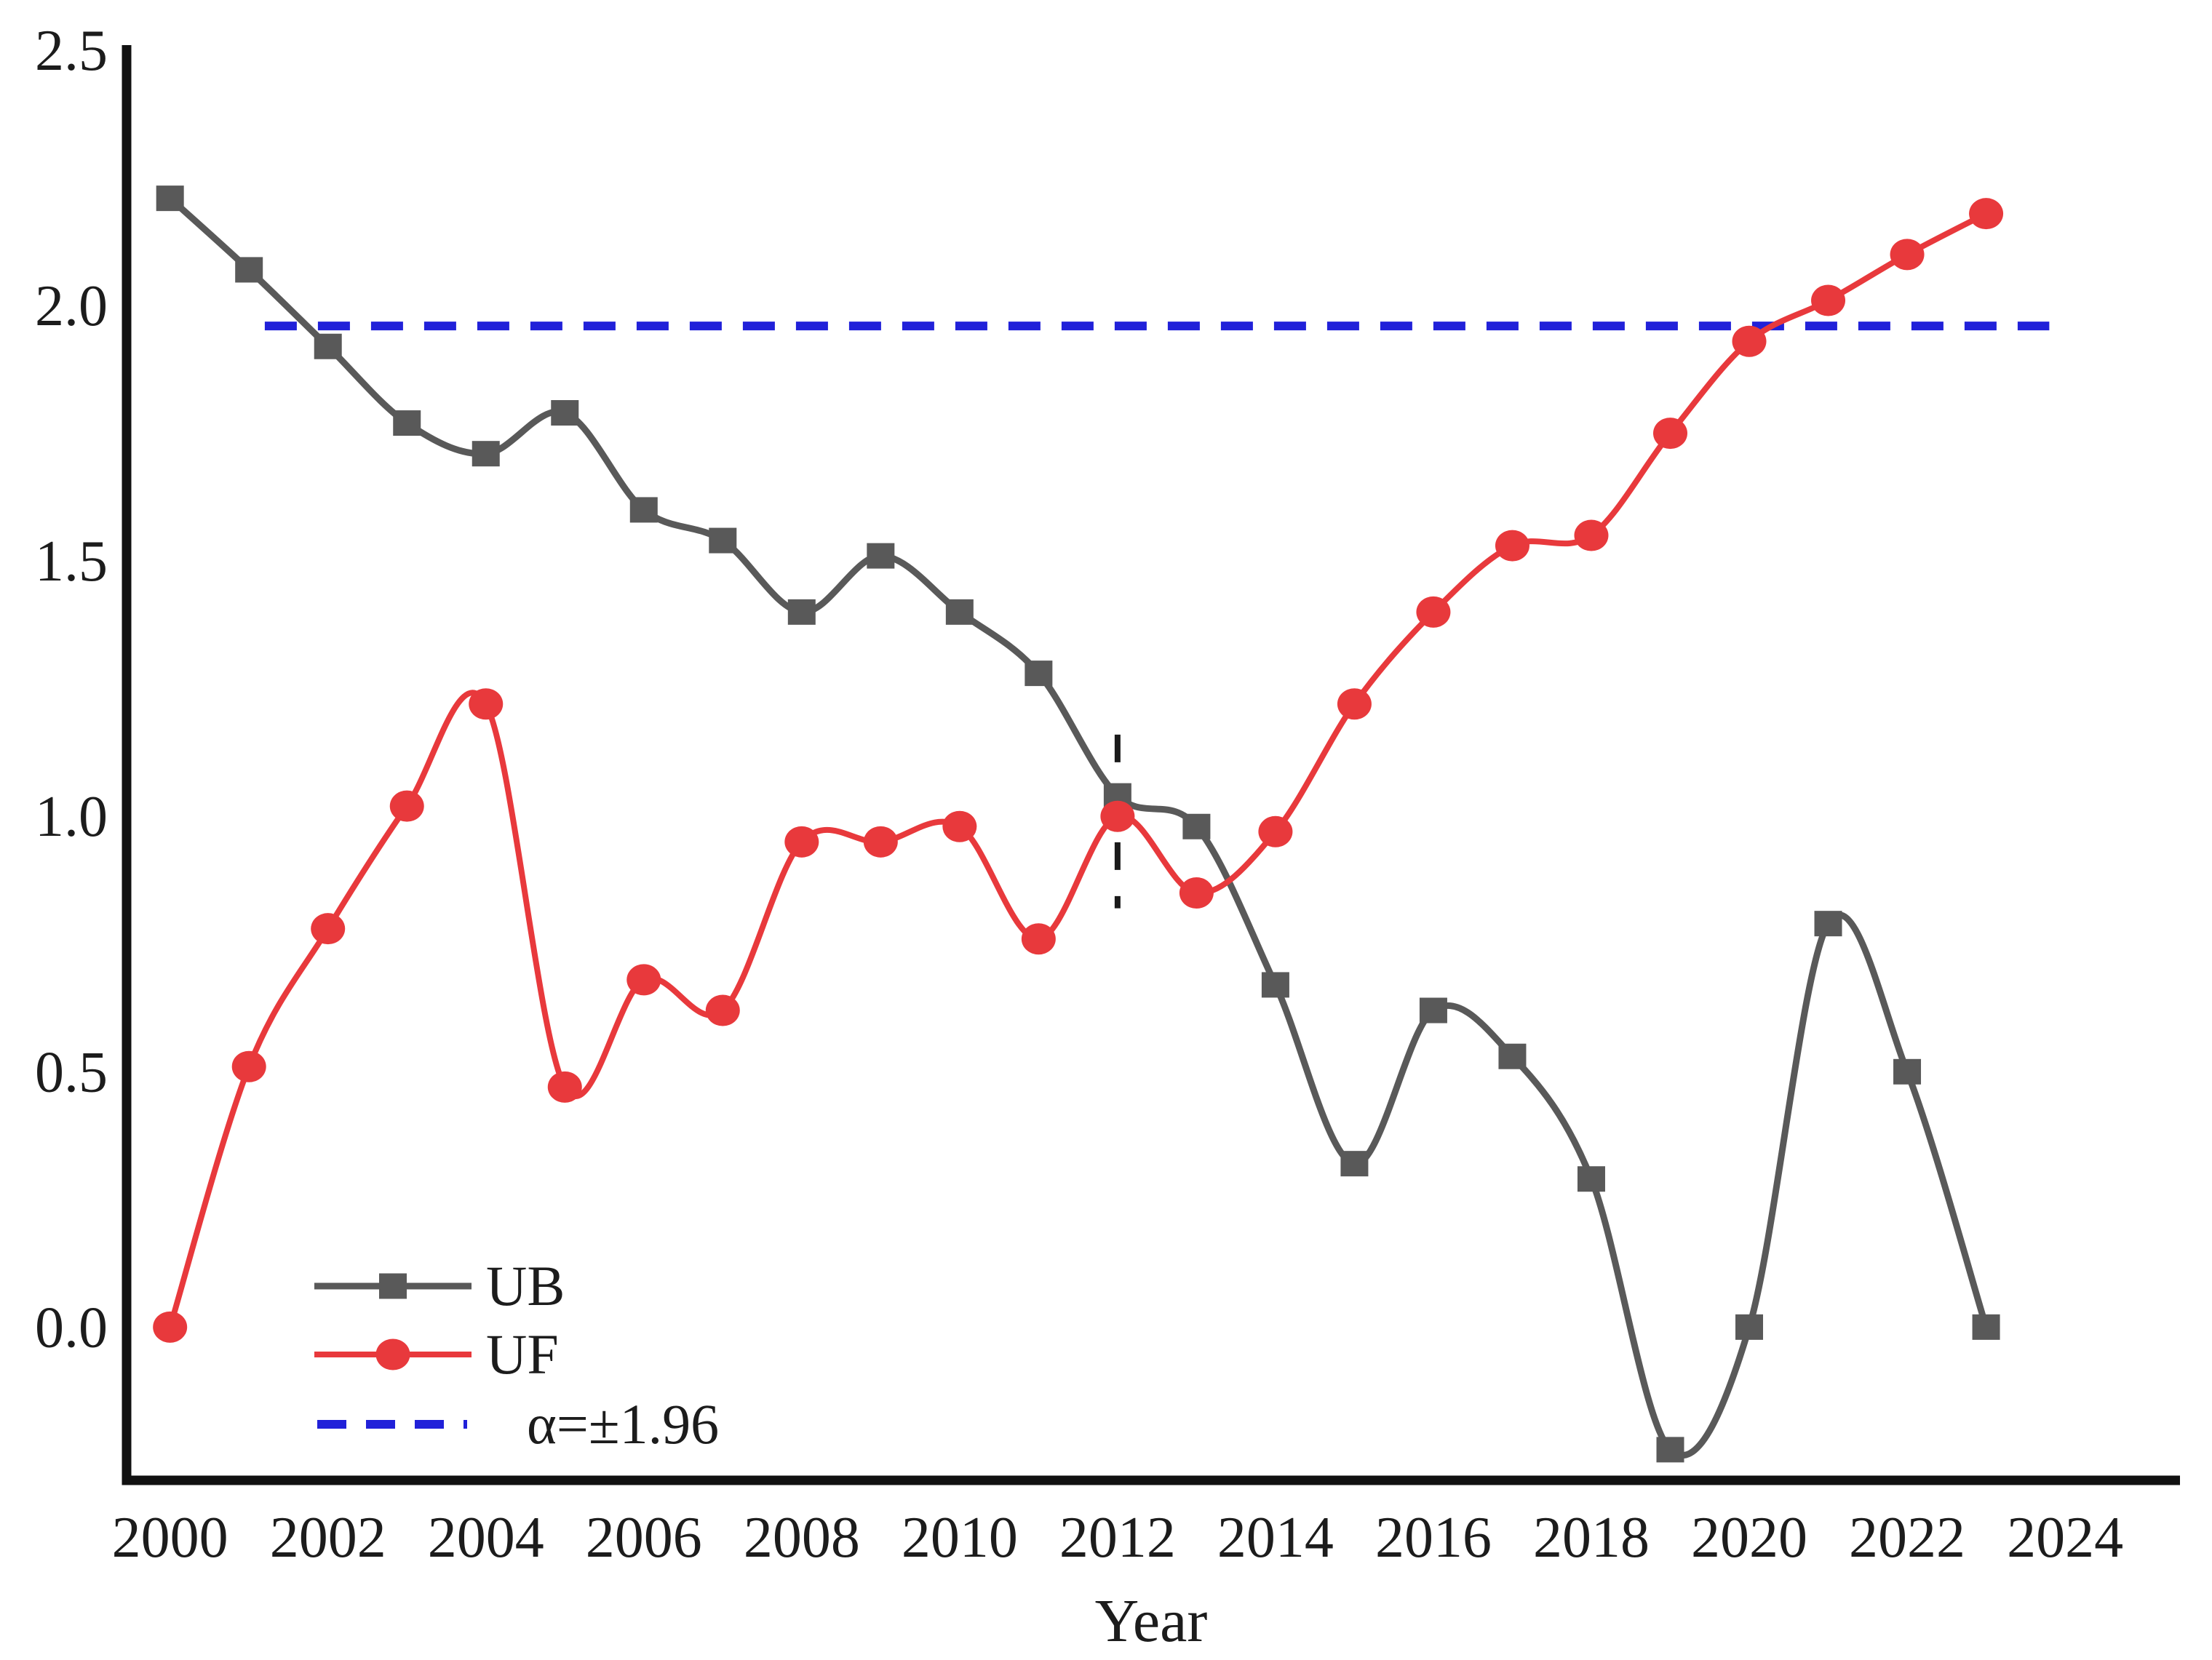 The height and width of the screenshot is (1660, 2212). I want to click on x-axis-title: Year, so click(1151, 1621).